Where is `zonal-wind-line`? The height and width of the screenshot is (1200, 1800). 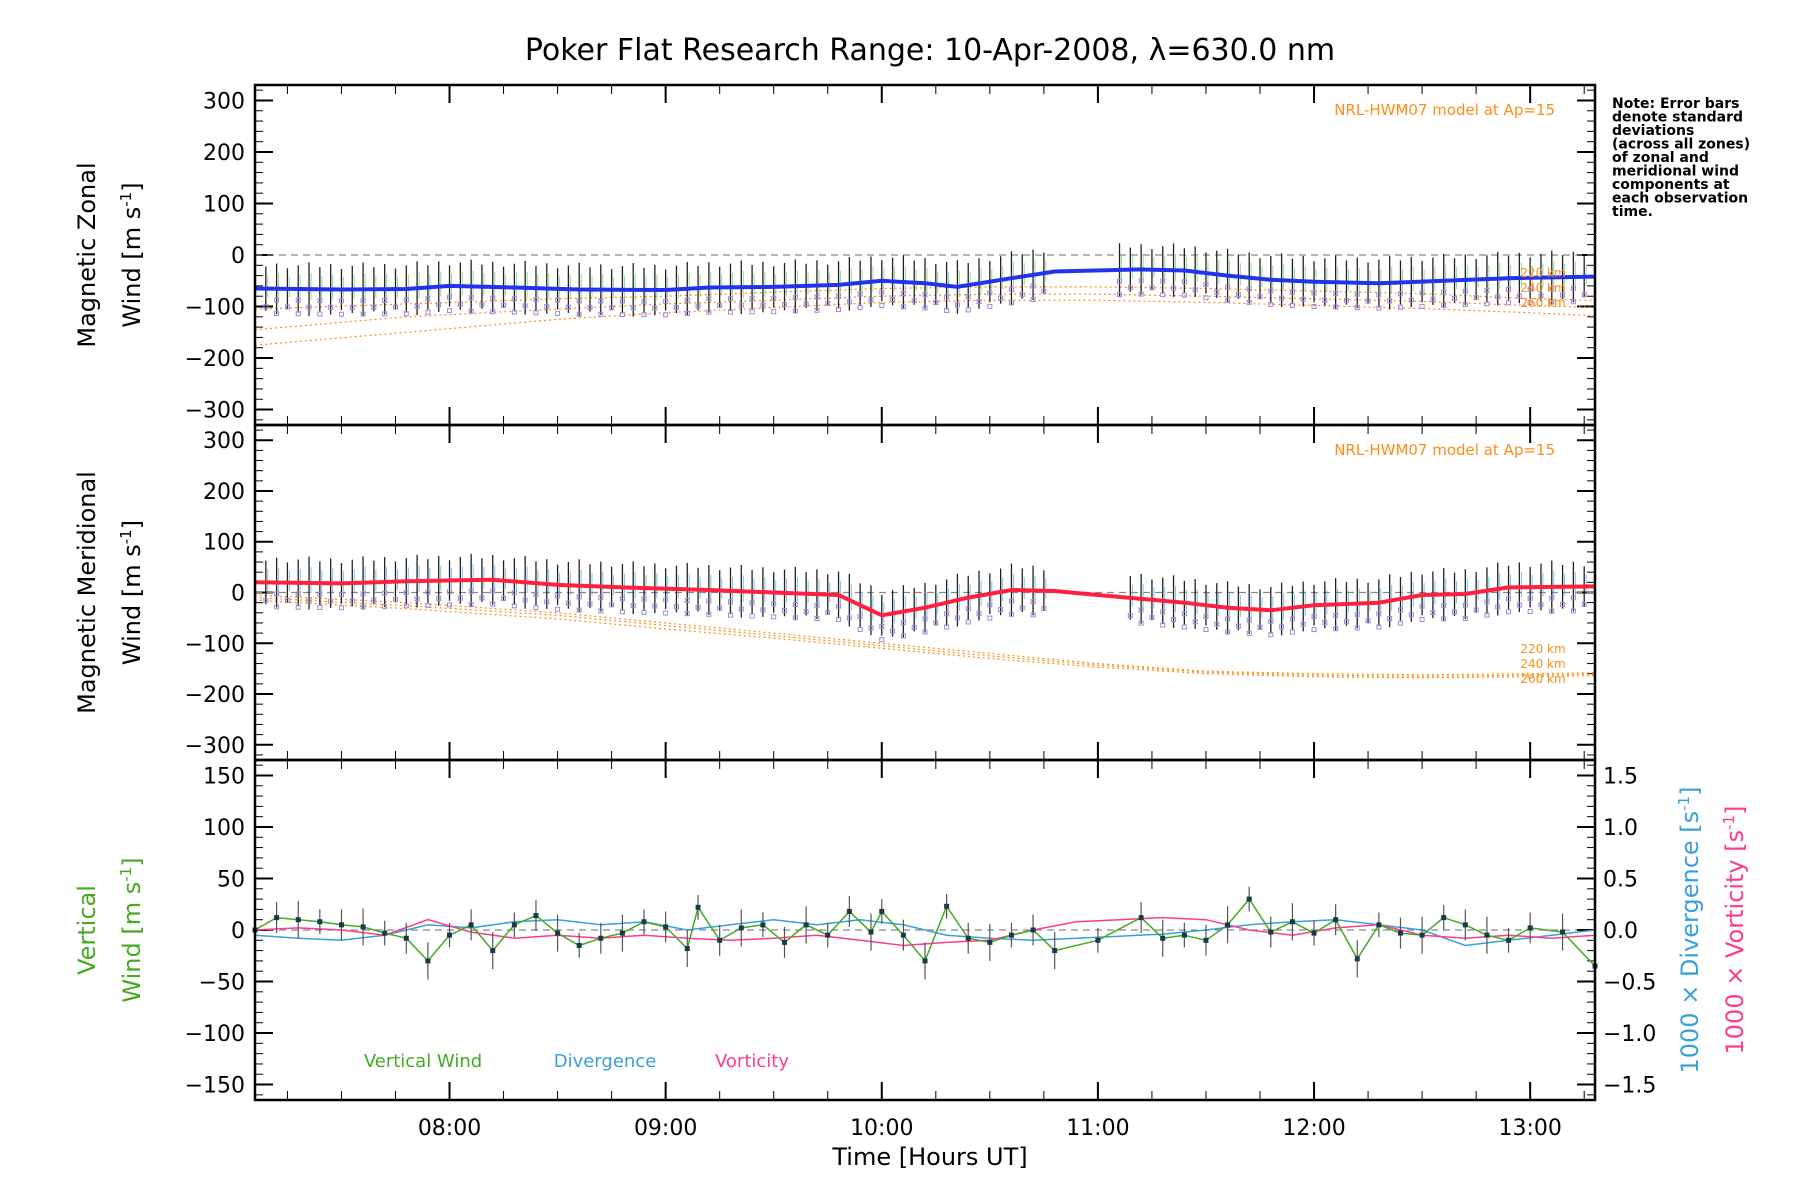 zonal-wind-line is located at coordinates (925, 280).